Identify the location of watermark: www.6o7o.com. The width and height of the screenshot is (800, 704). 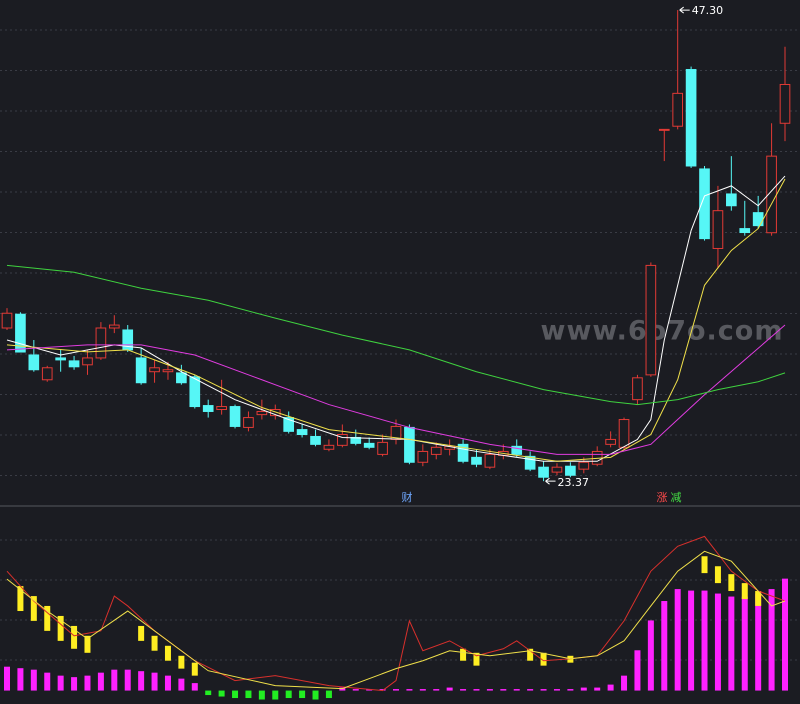
(662, 331).